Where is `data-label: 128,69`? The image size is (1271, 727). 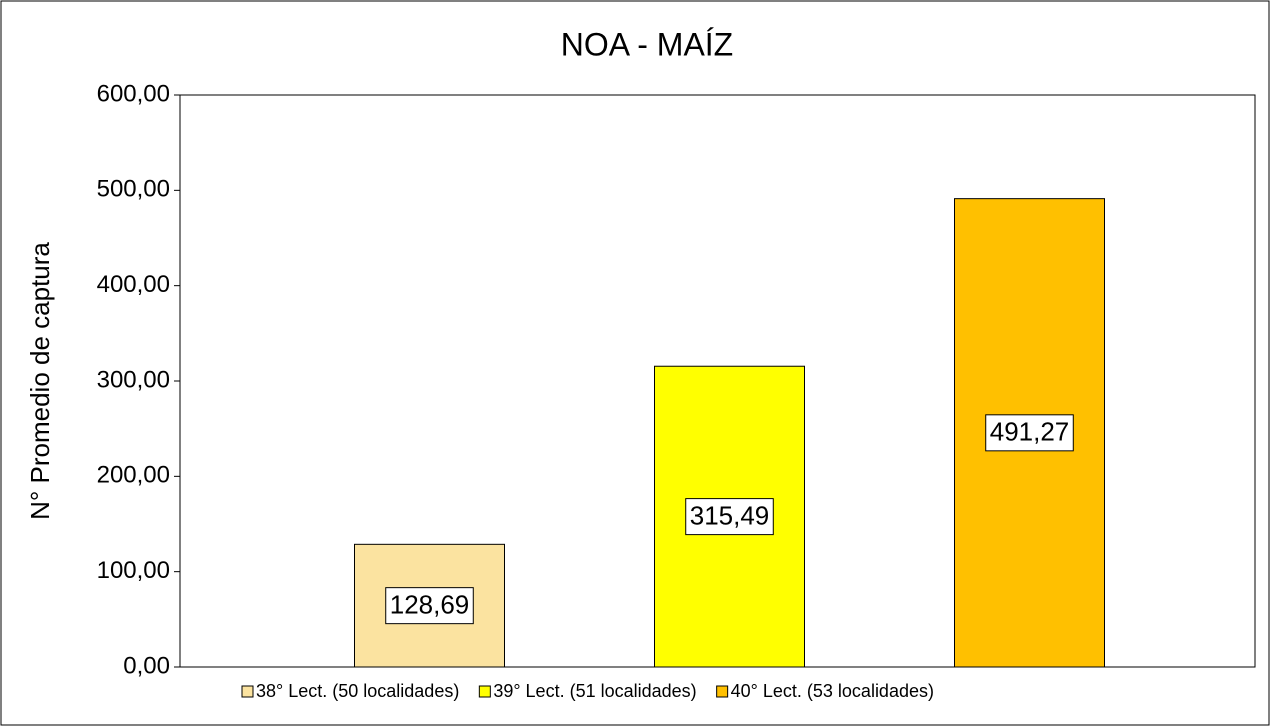 data-label: 128,69 is located at coordinates (430, 605).